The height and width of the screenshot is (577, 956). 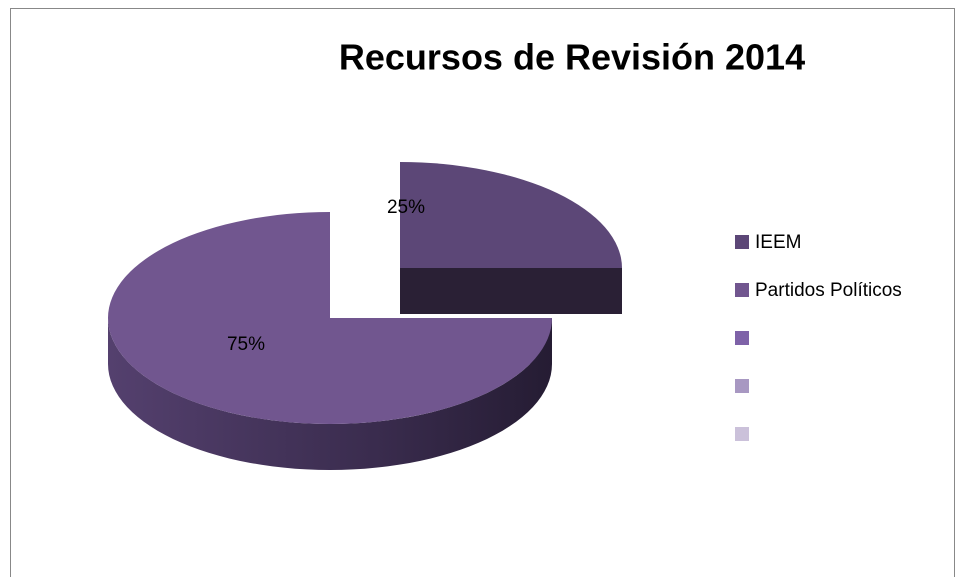 I want to click on chart-title: Recursos de Revisión 2014, so click(x=572, y=57).